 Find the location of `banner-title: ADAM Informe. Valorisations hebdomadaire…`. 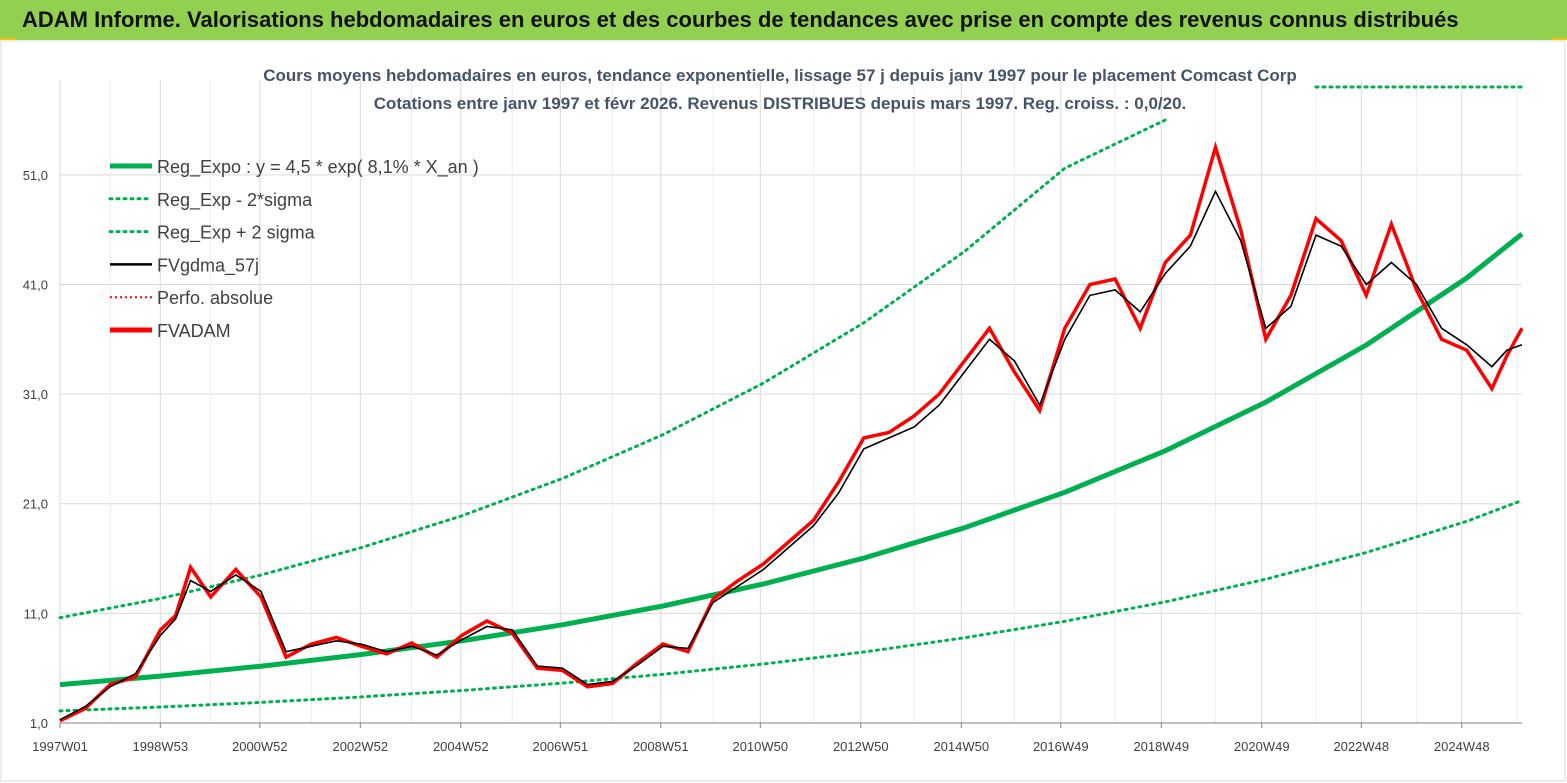

banner-title: ADAM Informe. Valorisations hebdomadaire… is located at coordinates (740, 19).